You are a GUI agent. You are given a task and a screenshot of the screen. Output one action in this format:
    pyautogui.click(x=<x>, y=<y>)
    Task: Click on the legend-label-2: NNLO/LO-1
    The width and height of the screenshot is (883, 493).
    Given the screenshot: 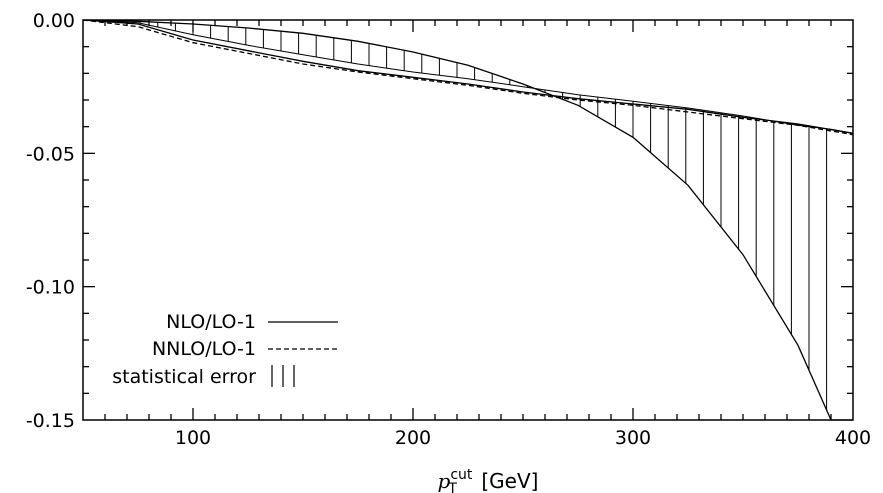 What is the action you would take?
    pyautogui.click(x=204, y=349)
    